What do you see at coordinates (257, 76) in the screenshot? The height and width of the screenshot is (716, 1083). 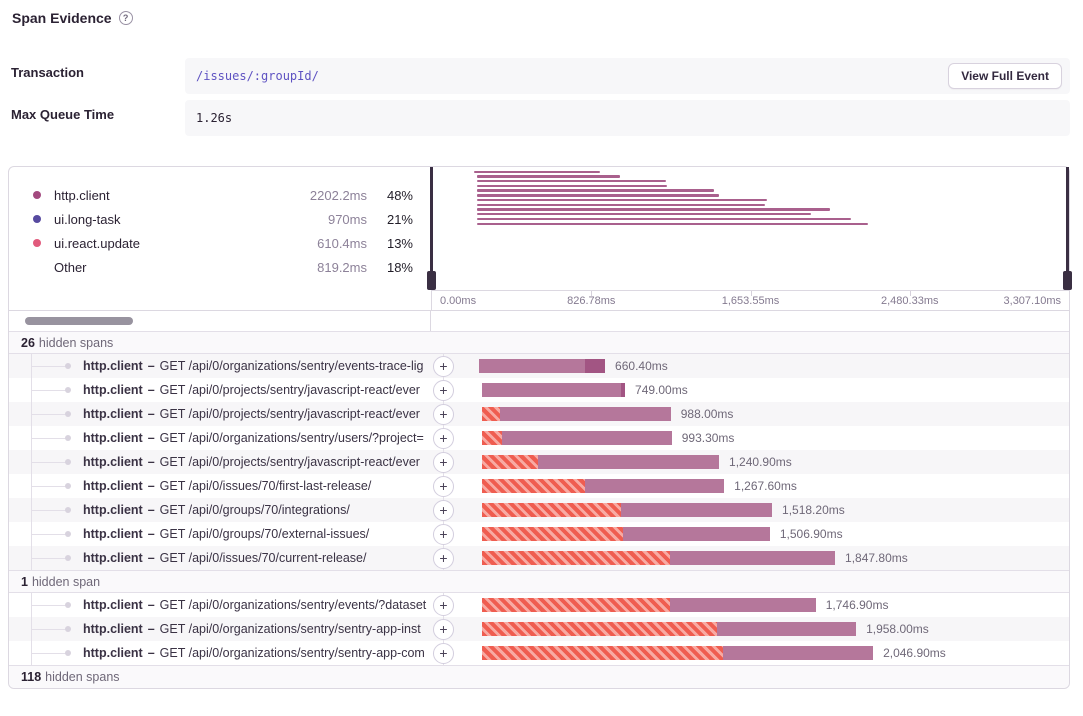 I see `transaction-link: /issues/:groupId/` at bounding box center [257, 76].